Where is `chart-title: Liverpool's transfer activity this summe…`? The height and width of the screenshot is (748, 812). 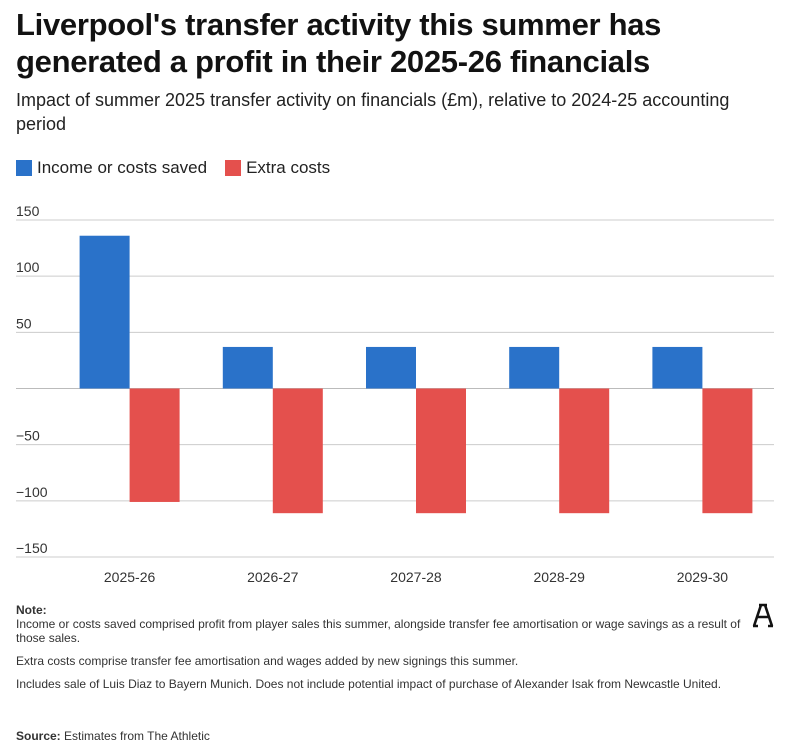
chart-title: Liverpool's transfer activity this summe… is located at coordinates (339, 43).